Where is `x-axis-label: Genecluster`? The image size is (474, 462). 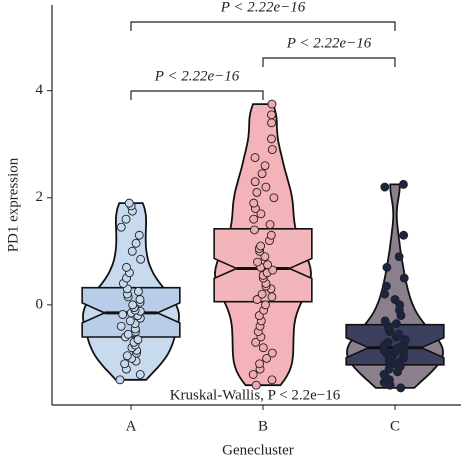 x-axis-label: Genecluster is located at coordinates (258, 450).